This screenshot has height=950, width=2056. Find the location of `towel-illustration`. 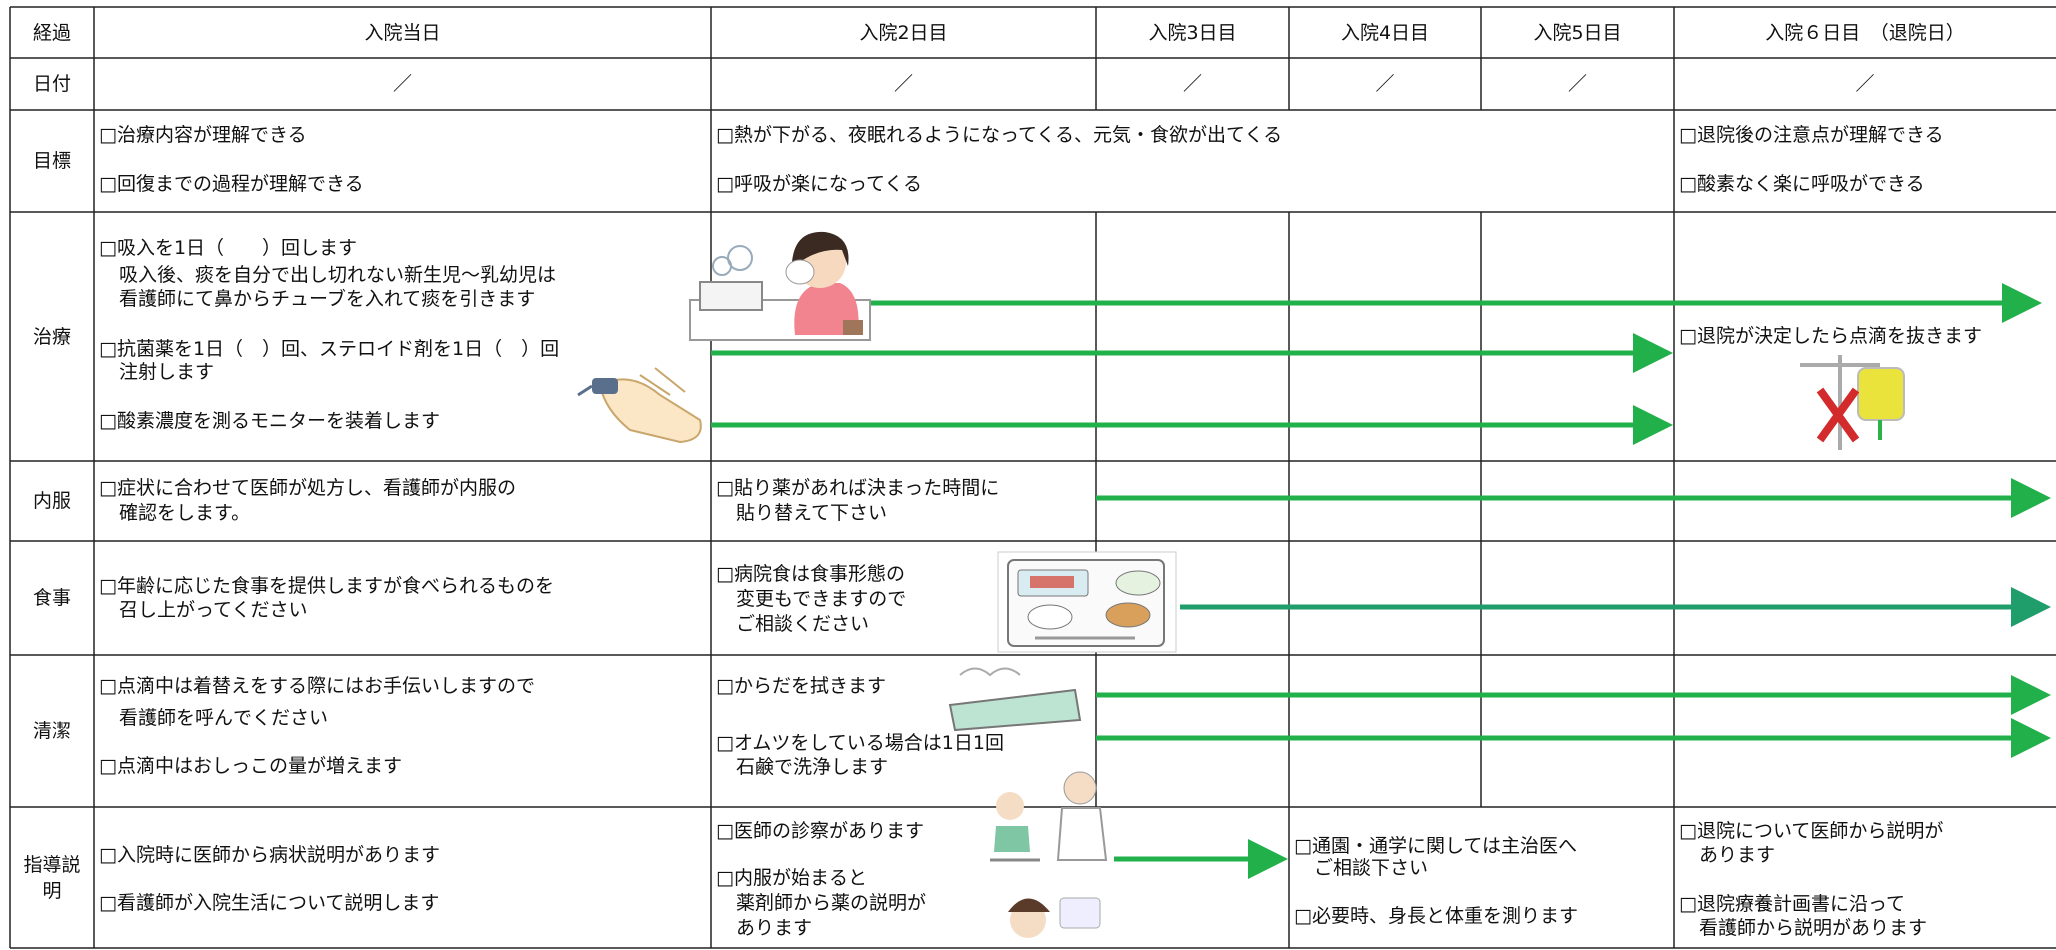

towel-illustration is located at coordinates (1015, 699).